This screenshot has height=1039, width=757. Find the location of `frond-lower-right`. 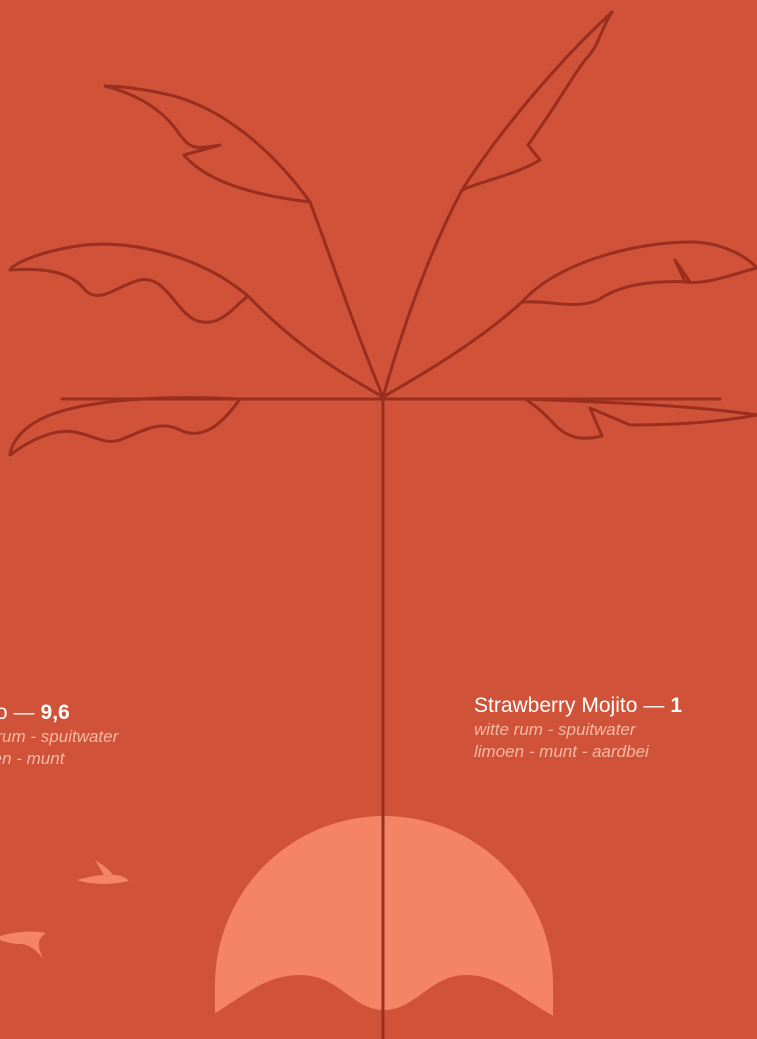

frond-lower-right is located at coordinates (640, 418).